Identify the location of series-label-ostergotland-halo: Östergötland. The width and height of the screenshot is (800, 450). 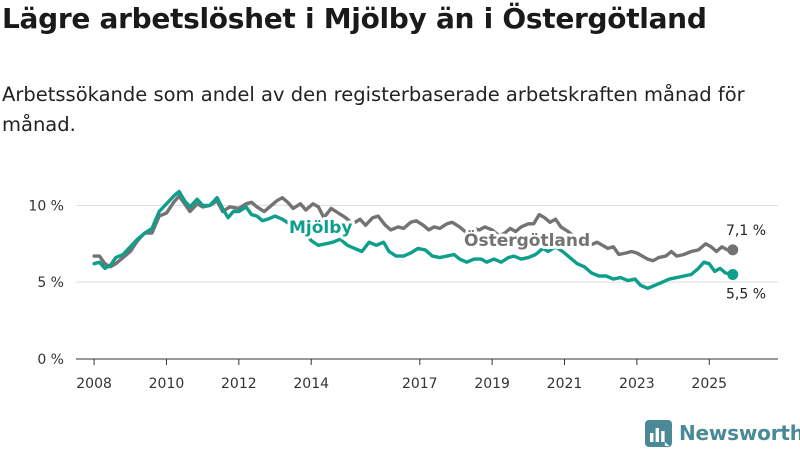
(527, 240).